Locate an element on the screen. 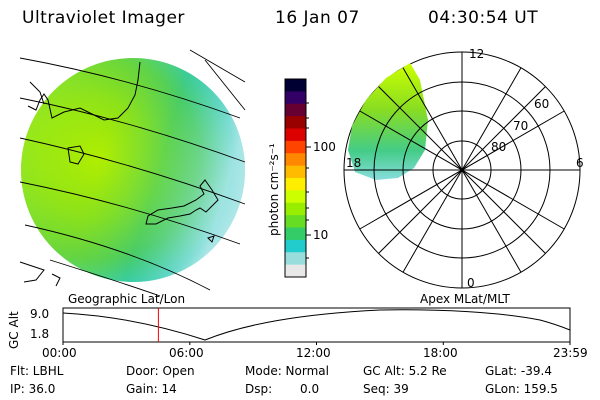 The width and height of the screenshot is (600, 400). status-filter: Flt: LBHL is located at coordinates (37, 371).